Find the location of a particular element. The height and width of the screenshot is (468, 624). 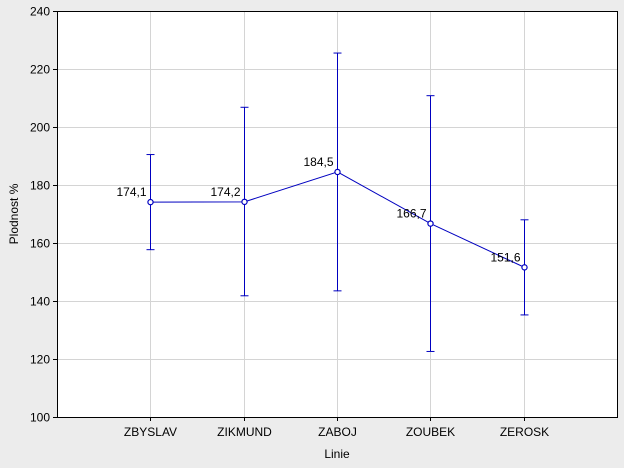

y-tick-label: 140 is located at coordinates (40, 302).